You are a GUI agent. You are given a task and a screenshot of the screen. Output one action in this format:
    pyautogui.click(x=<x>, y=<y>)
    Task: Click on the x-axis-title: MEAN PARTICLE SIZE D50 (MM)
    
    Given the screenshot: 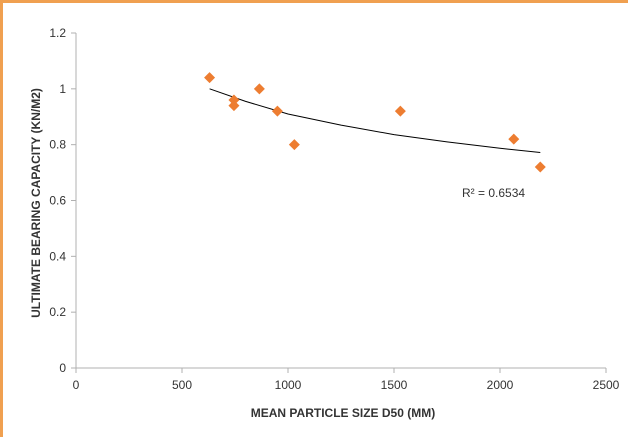 What is the action you would take?
    pyautogui.click(x=343, y=413)
    